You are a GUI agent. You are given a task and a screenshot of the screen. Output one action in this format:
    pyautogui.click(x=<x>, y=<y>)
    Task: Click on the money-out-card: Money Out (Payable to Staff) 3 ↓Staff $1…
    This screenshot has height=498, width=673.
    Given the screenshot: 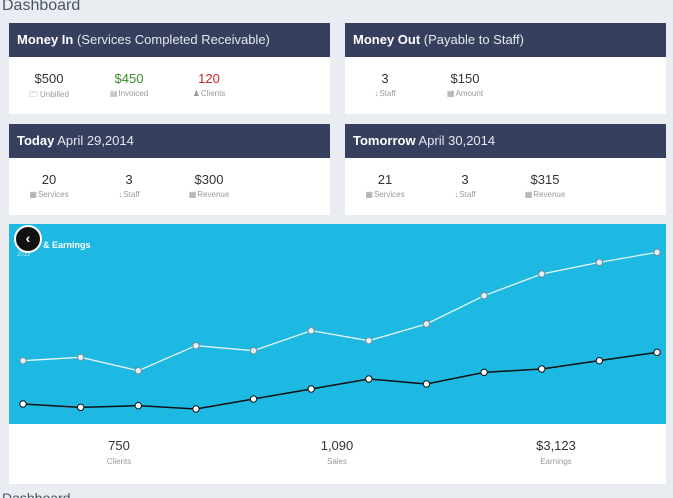 What is the action you would take?
    pyautogui.click(x=505, y=68)
    